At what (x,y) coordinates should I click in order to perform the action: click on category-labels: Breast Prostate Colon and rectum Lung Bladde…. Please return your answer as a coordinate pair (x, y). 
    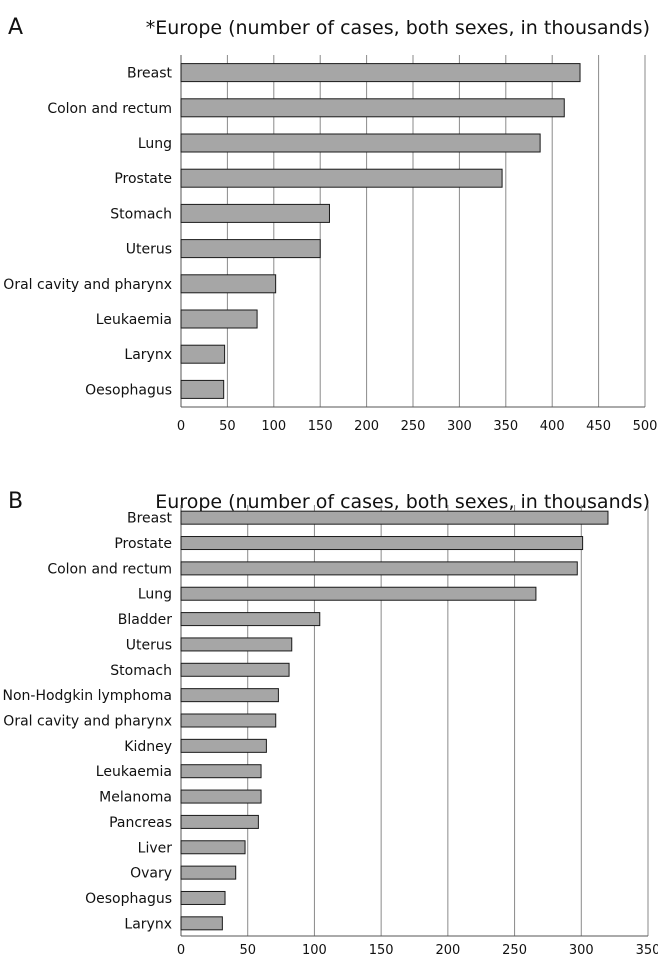
    Looking at the image, I should click on (87, 722).